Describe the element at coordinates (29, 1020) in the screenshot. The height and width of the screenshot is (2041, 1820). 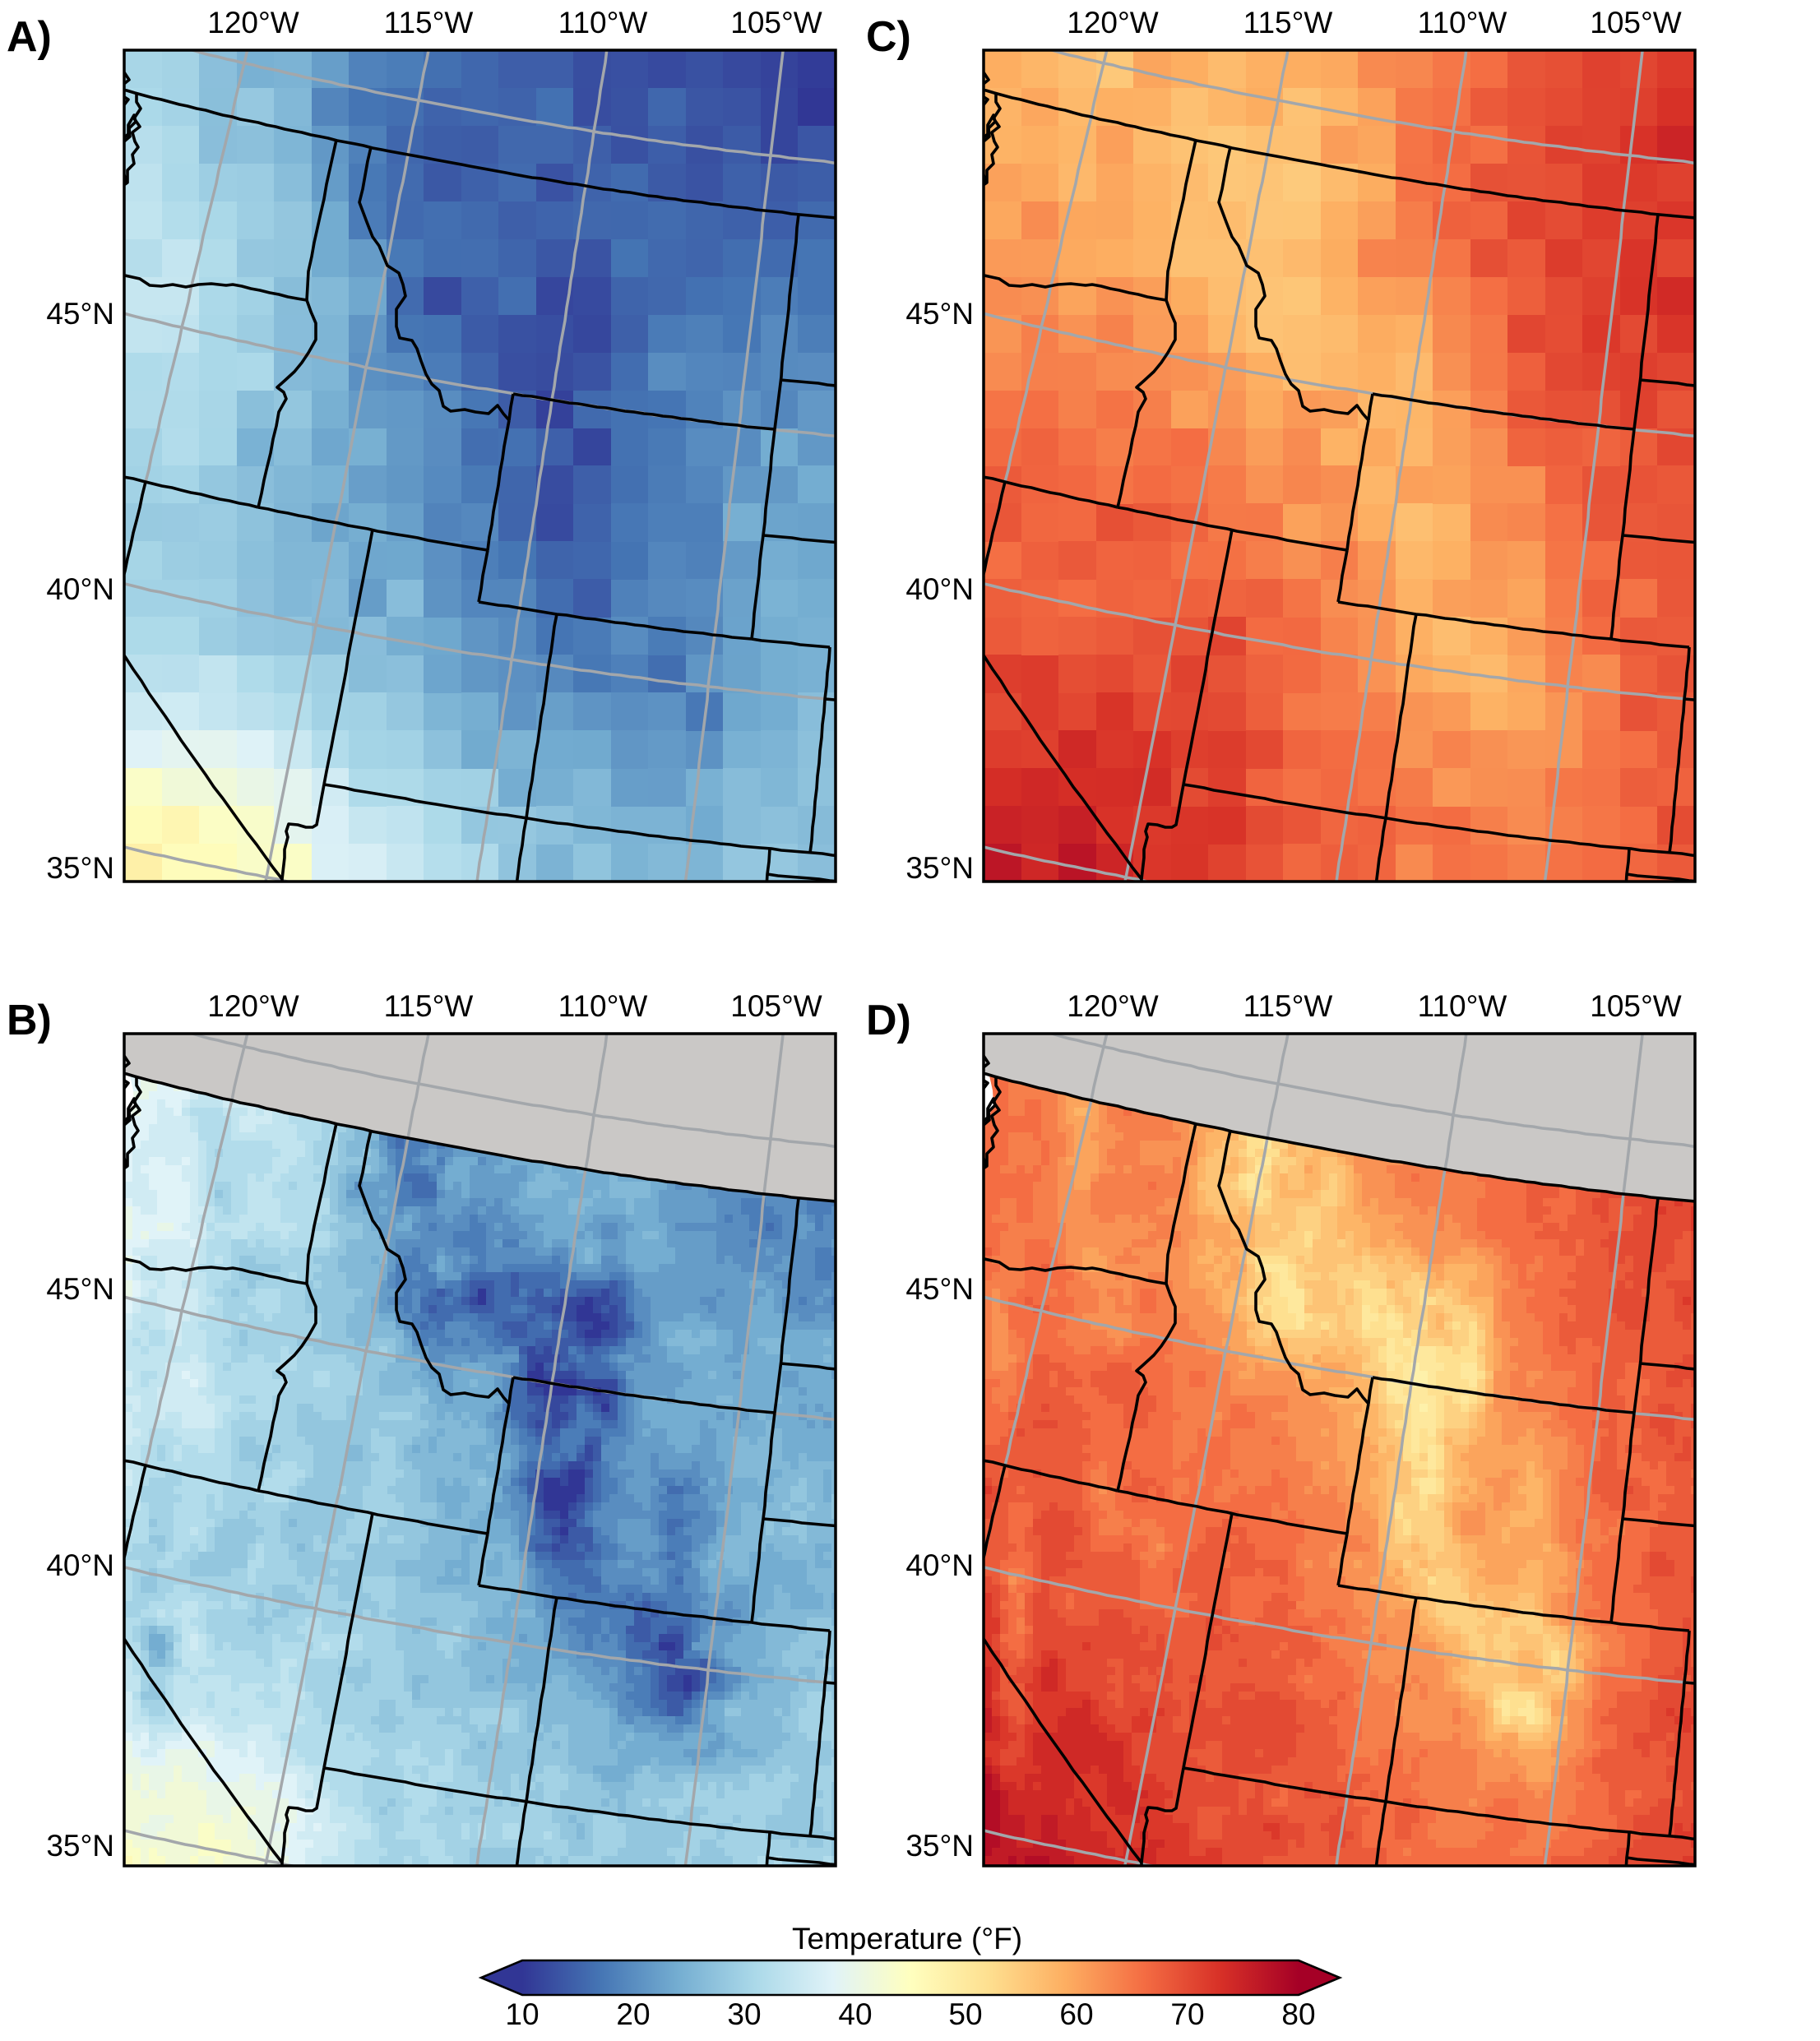
I see `svg-text: B)` at that location.